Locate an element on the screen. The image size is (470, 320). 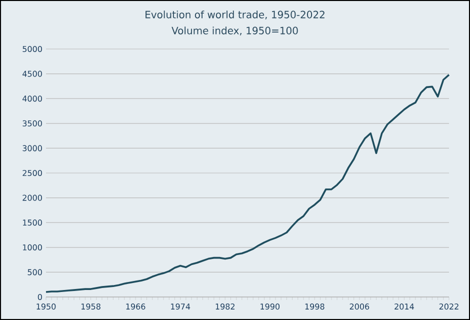
x-tick-label: 1998 is located at coordinates (314, 307).